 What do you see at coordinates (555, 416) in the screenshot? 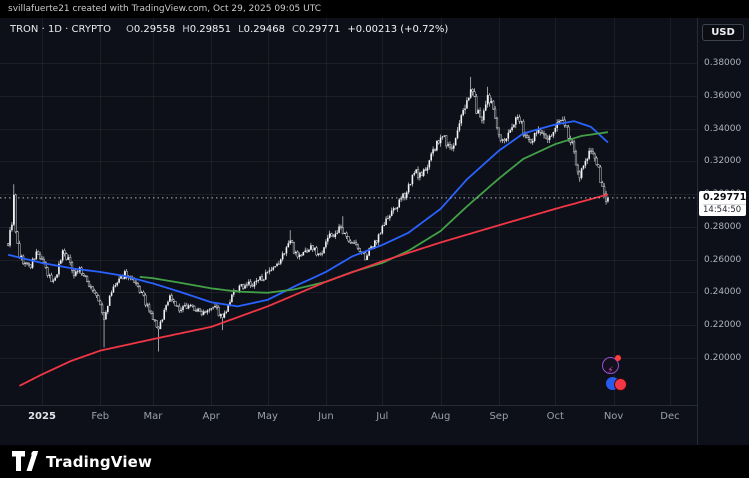
I see `time-axis-label: Oct` at bounding box center [555, 416].